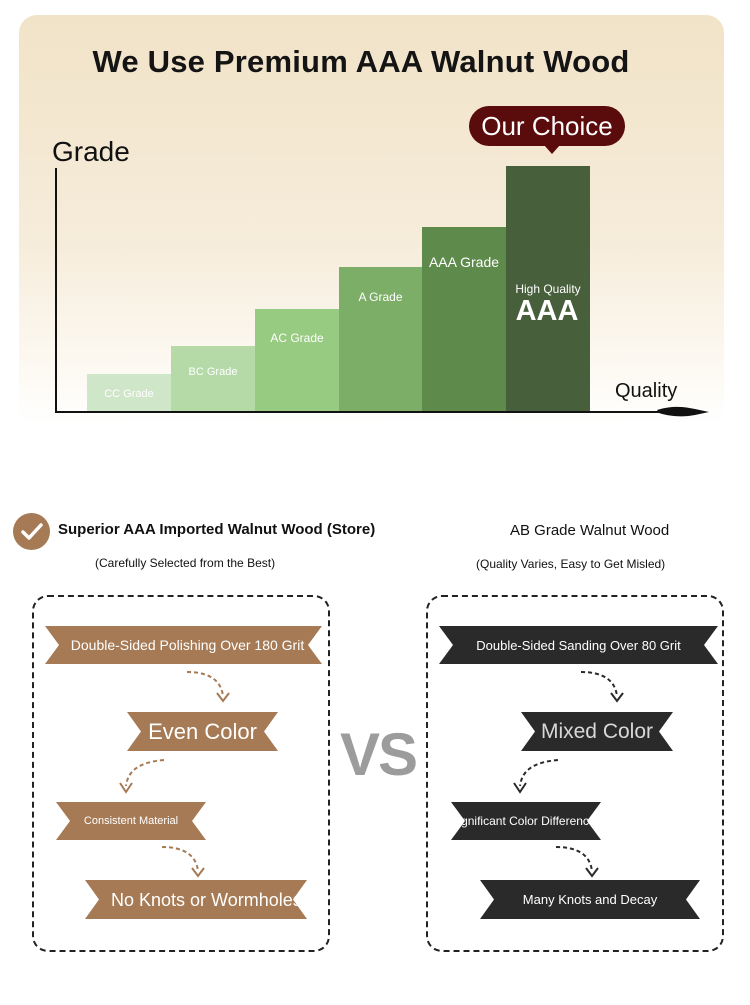 The width and height of the screenshot is (750, 1005). Describe the element at coordinates (185, 563) in the screenshot. I see `left-panel-subtitle: (Carefully Selected from the Best)` at that location.